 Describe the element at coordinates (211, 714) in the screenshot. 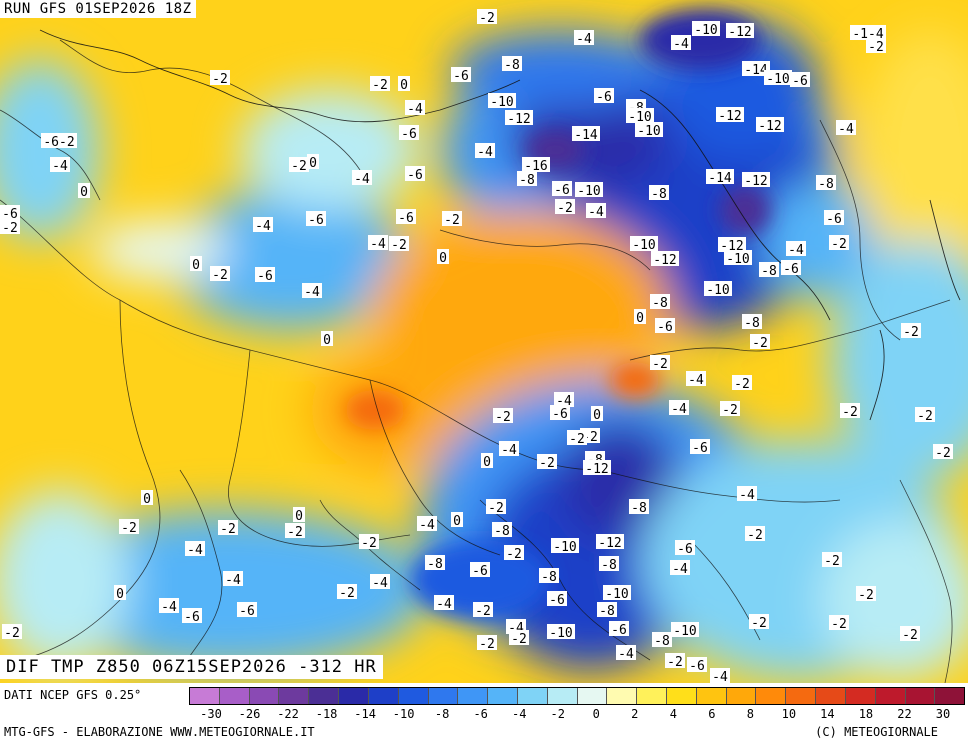

I see `legend-tick-label: -30` at that location.